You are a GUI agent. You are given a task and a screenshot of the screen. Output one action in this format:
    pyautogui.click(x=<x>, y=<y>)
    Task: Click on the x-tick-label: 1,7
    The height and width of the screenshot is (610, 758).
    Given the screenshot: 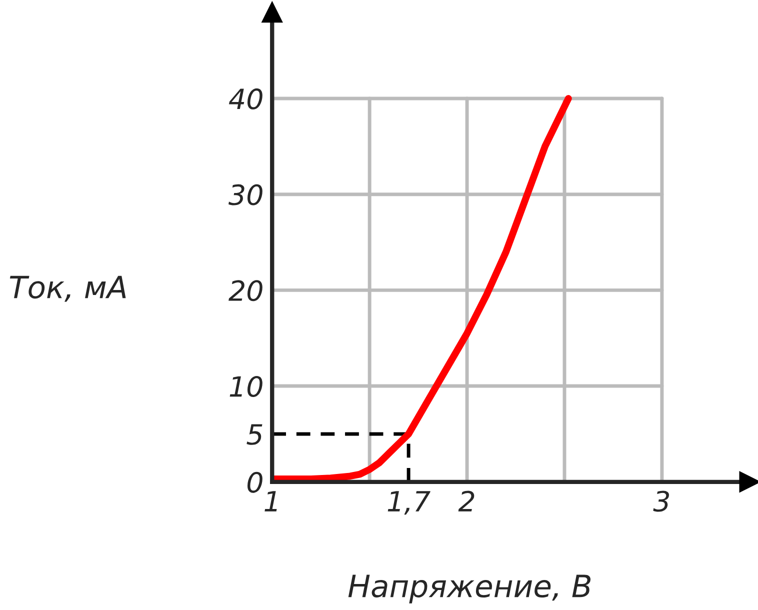 What is the action you would take?
    pyautogui.click(x=409, y=503)
    